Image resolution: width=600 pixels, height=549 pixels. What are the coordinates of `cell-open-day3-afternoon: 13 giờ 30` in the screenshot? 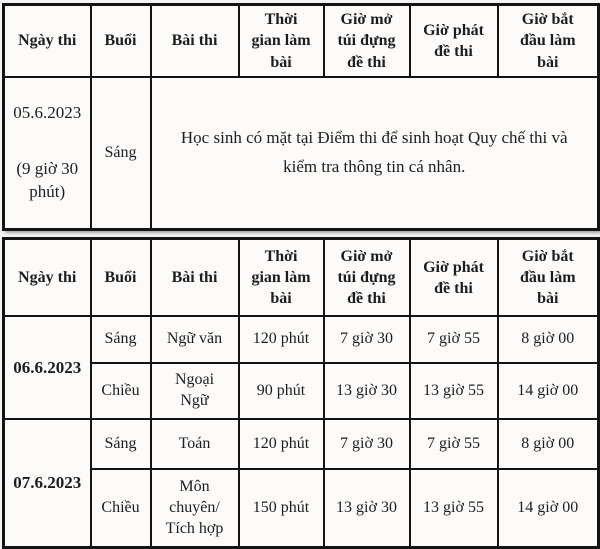 It's located at (366, 508).